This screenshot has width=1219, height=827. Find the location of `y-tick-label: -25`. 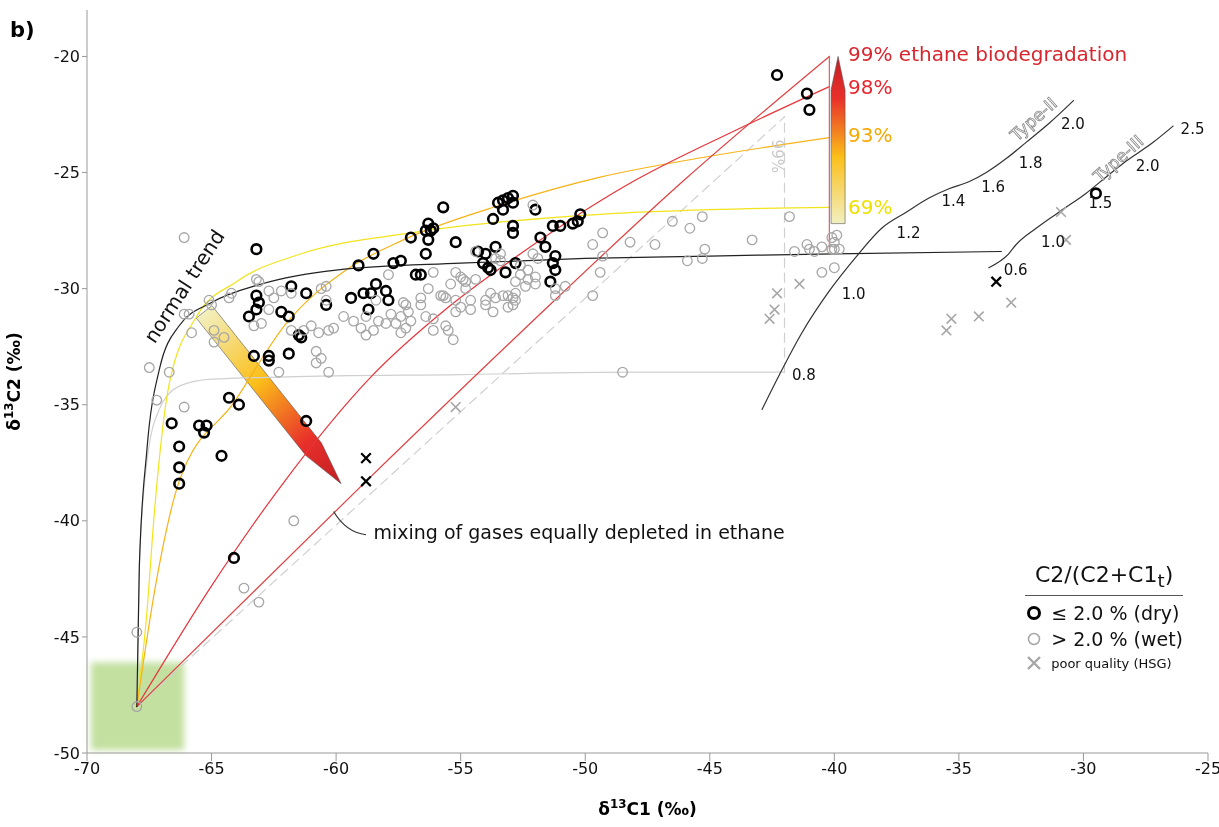

y-tick-label: -25 is located at coordinates (66, 173).